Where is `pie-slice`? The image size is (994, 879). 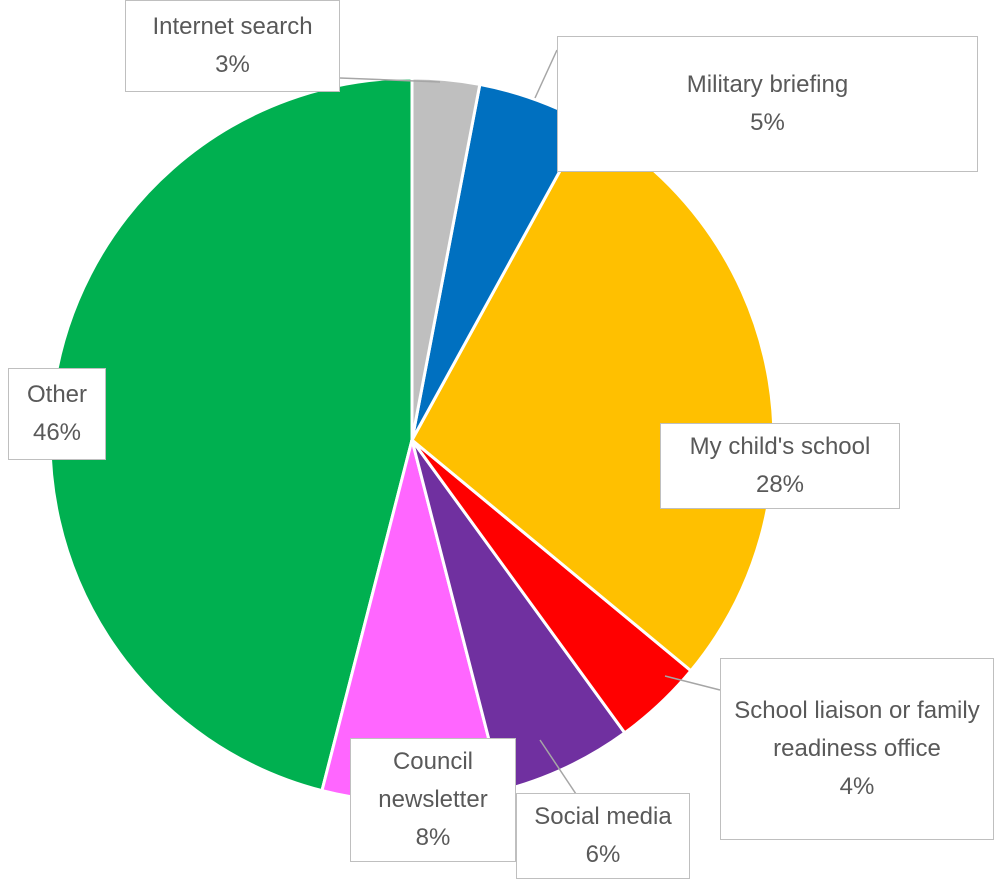 pie-slice is located at coordinates (446, 258).